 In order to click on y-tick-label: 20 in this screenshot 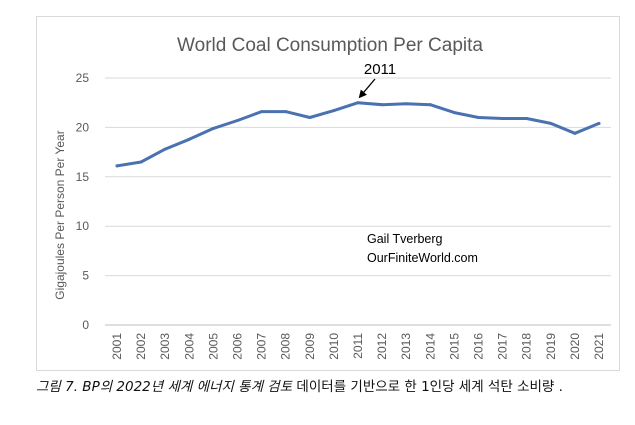, I will do `click(83, 127)`.